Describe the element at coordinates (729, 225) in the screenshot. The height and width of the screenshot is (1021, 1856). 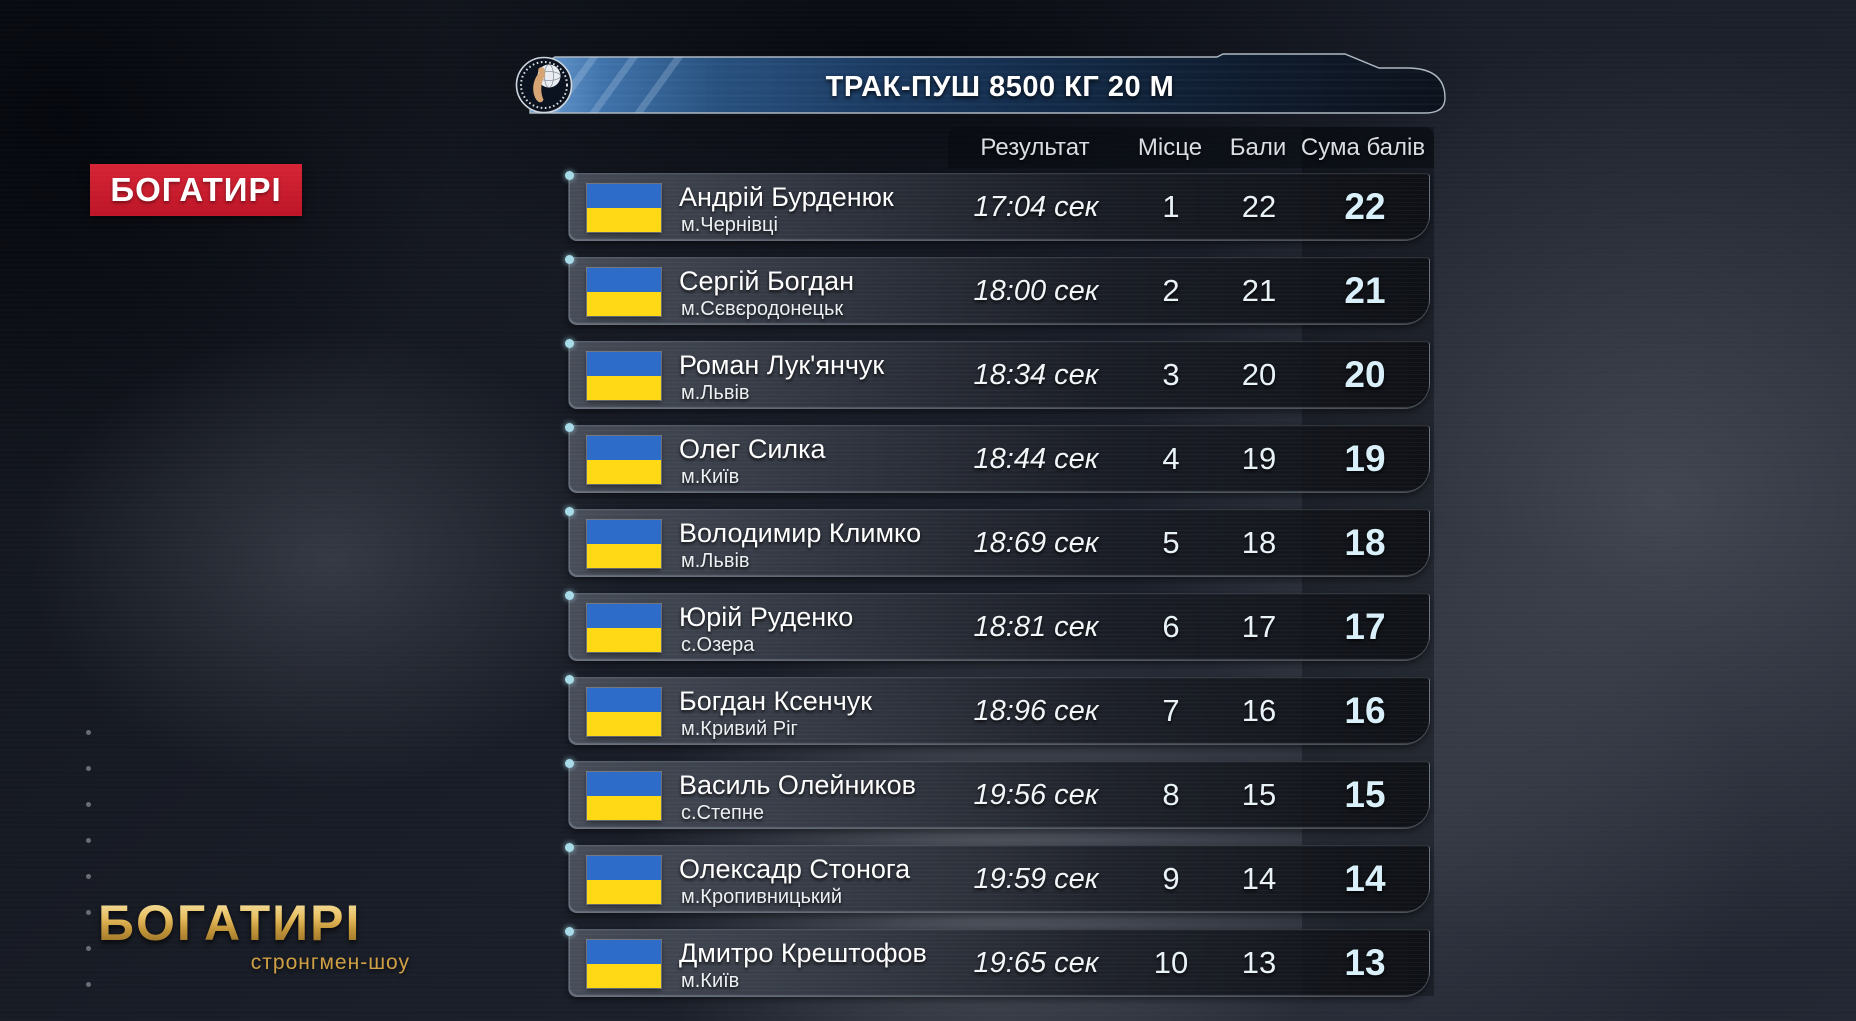
I see `athlete-city: м.Чернівці` at that location.